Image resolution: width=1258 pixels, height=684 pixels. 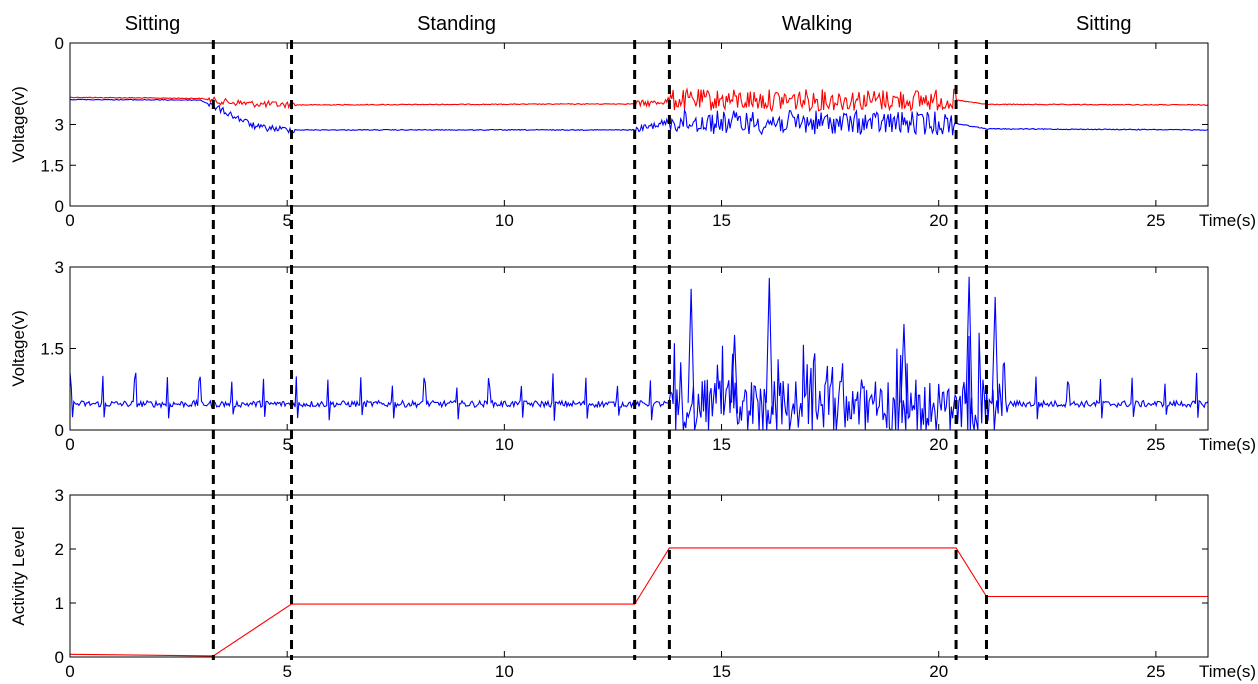 I want to click on y-tick-label: 1, so click(x=59, y=603).